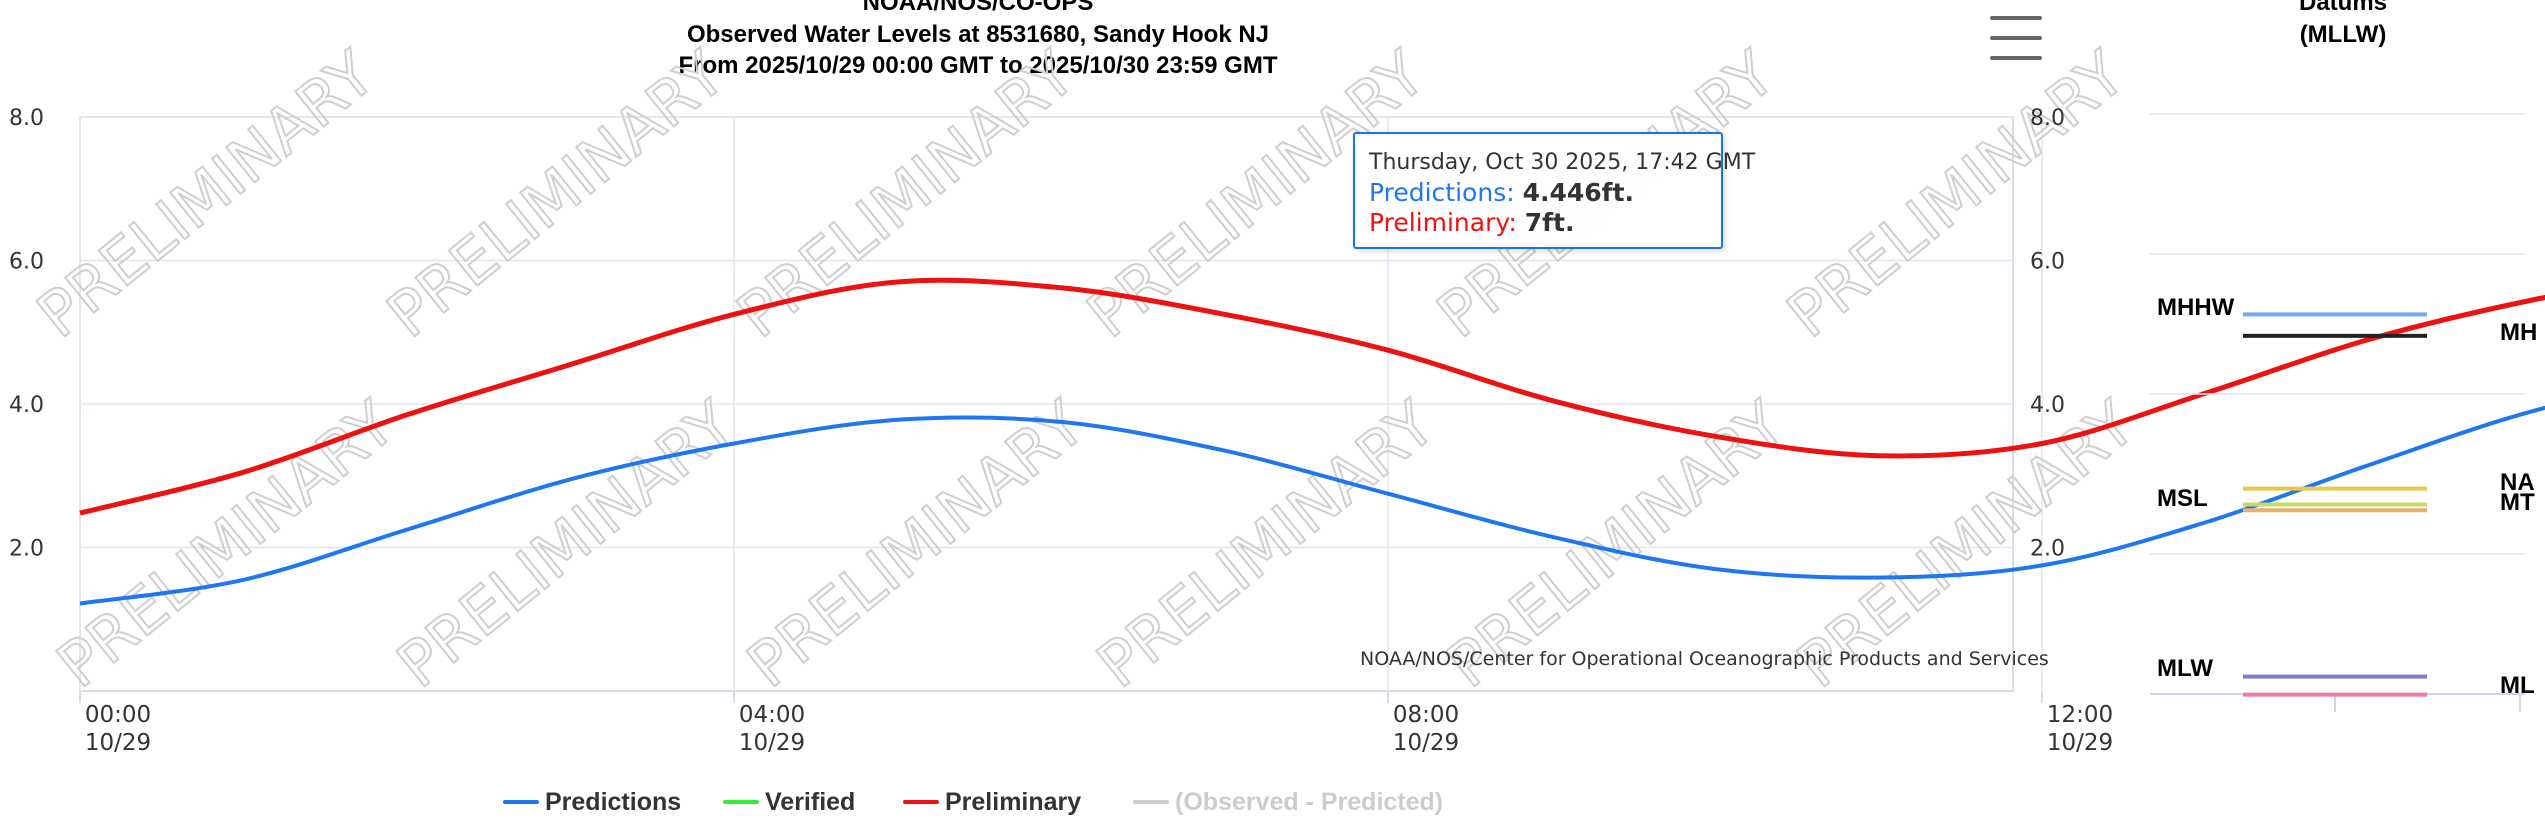 This screenshot has height=830, width=2545. I want to click on datum-label-right-ml: ML, so click(2517, 685).